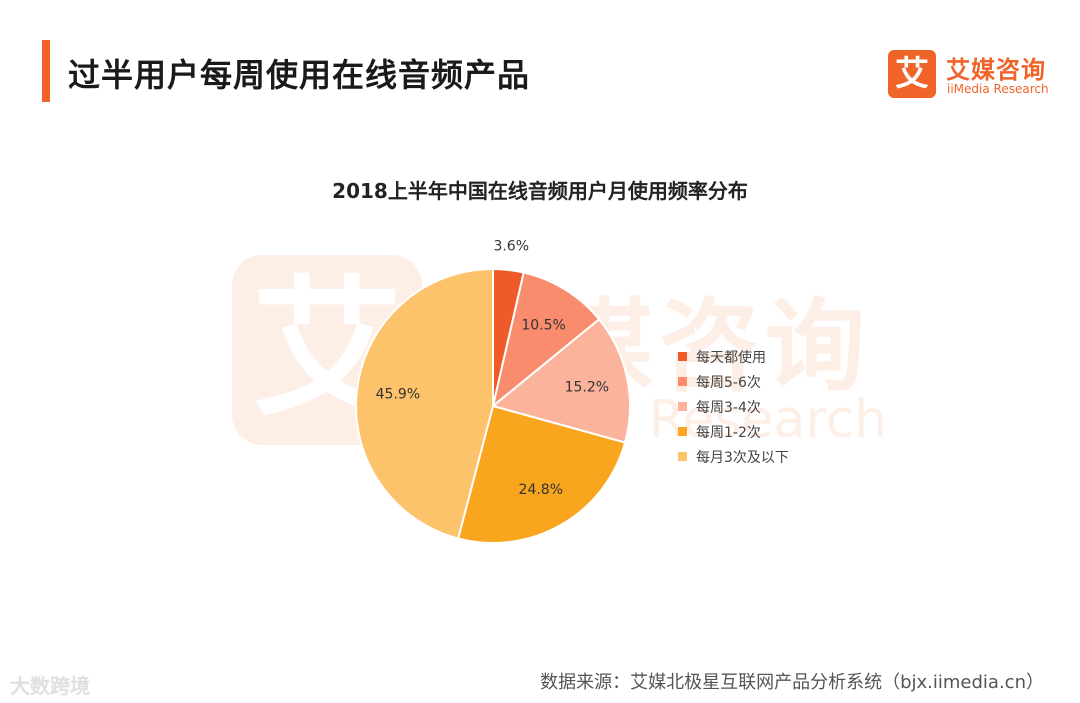  I want to click on legend-label: 每周3-4次, so click(728, 407).